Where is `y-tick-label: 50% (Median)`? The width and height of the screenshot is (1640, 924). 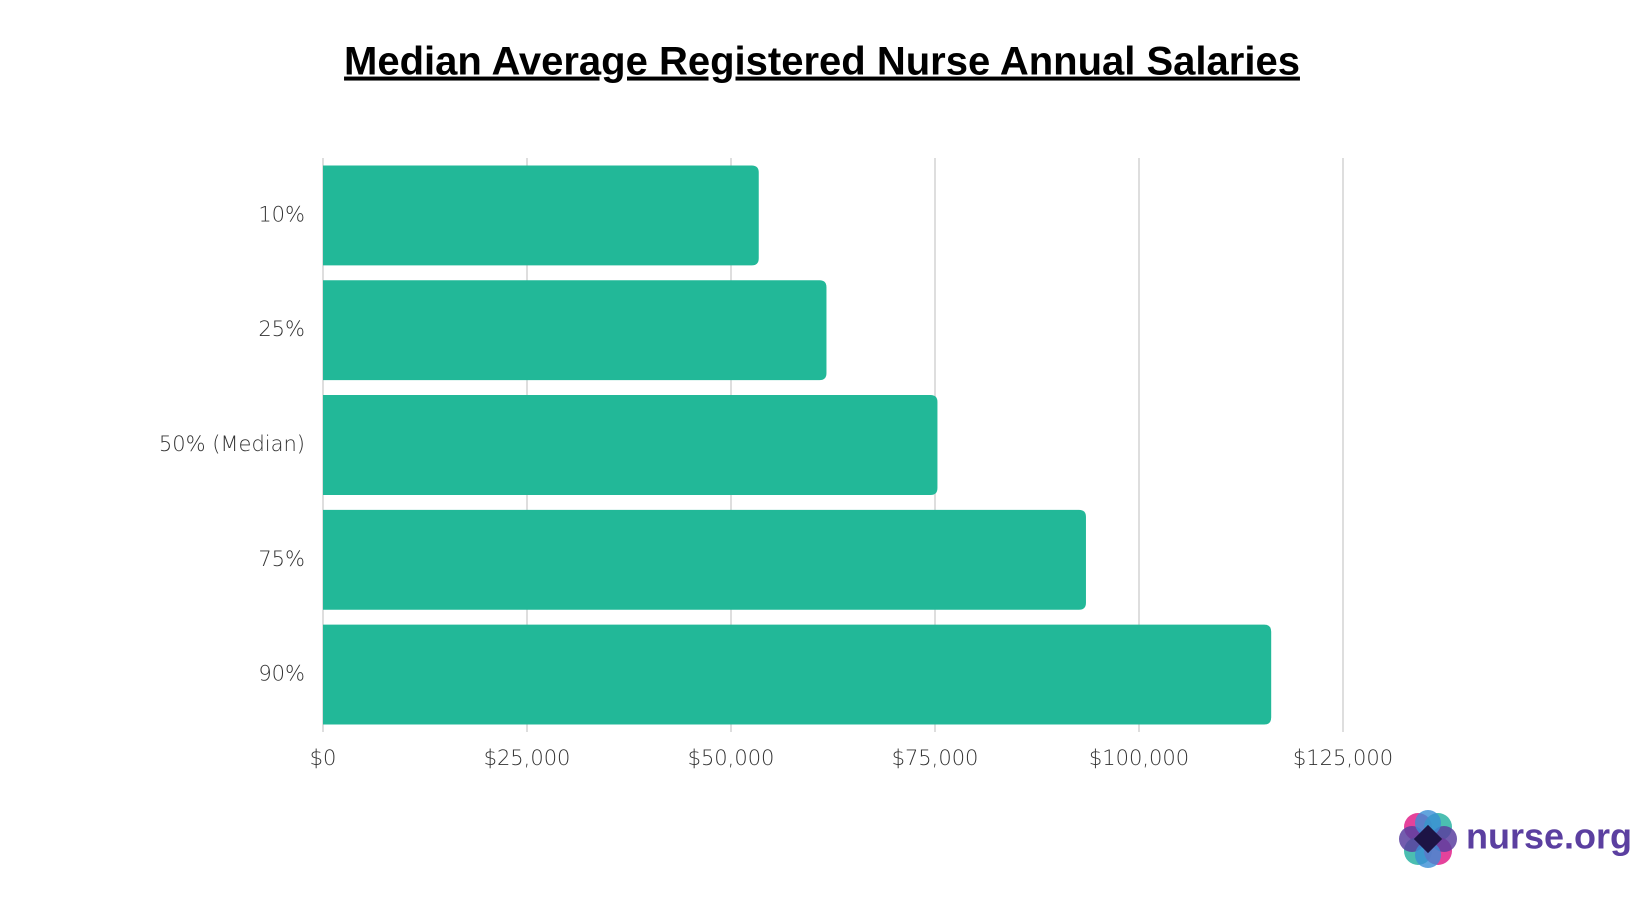 y-tick-label: 50% (Median) is located at coordinates (232, 444).